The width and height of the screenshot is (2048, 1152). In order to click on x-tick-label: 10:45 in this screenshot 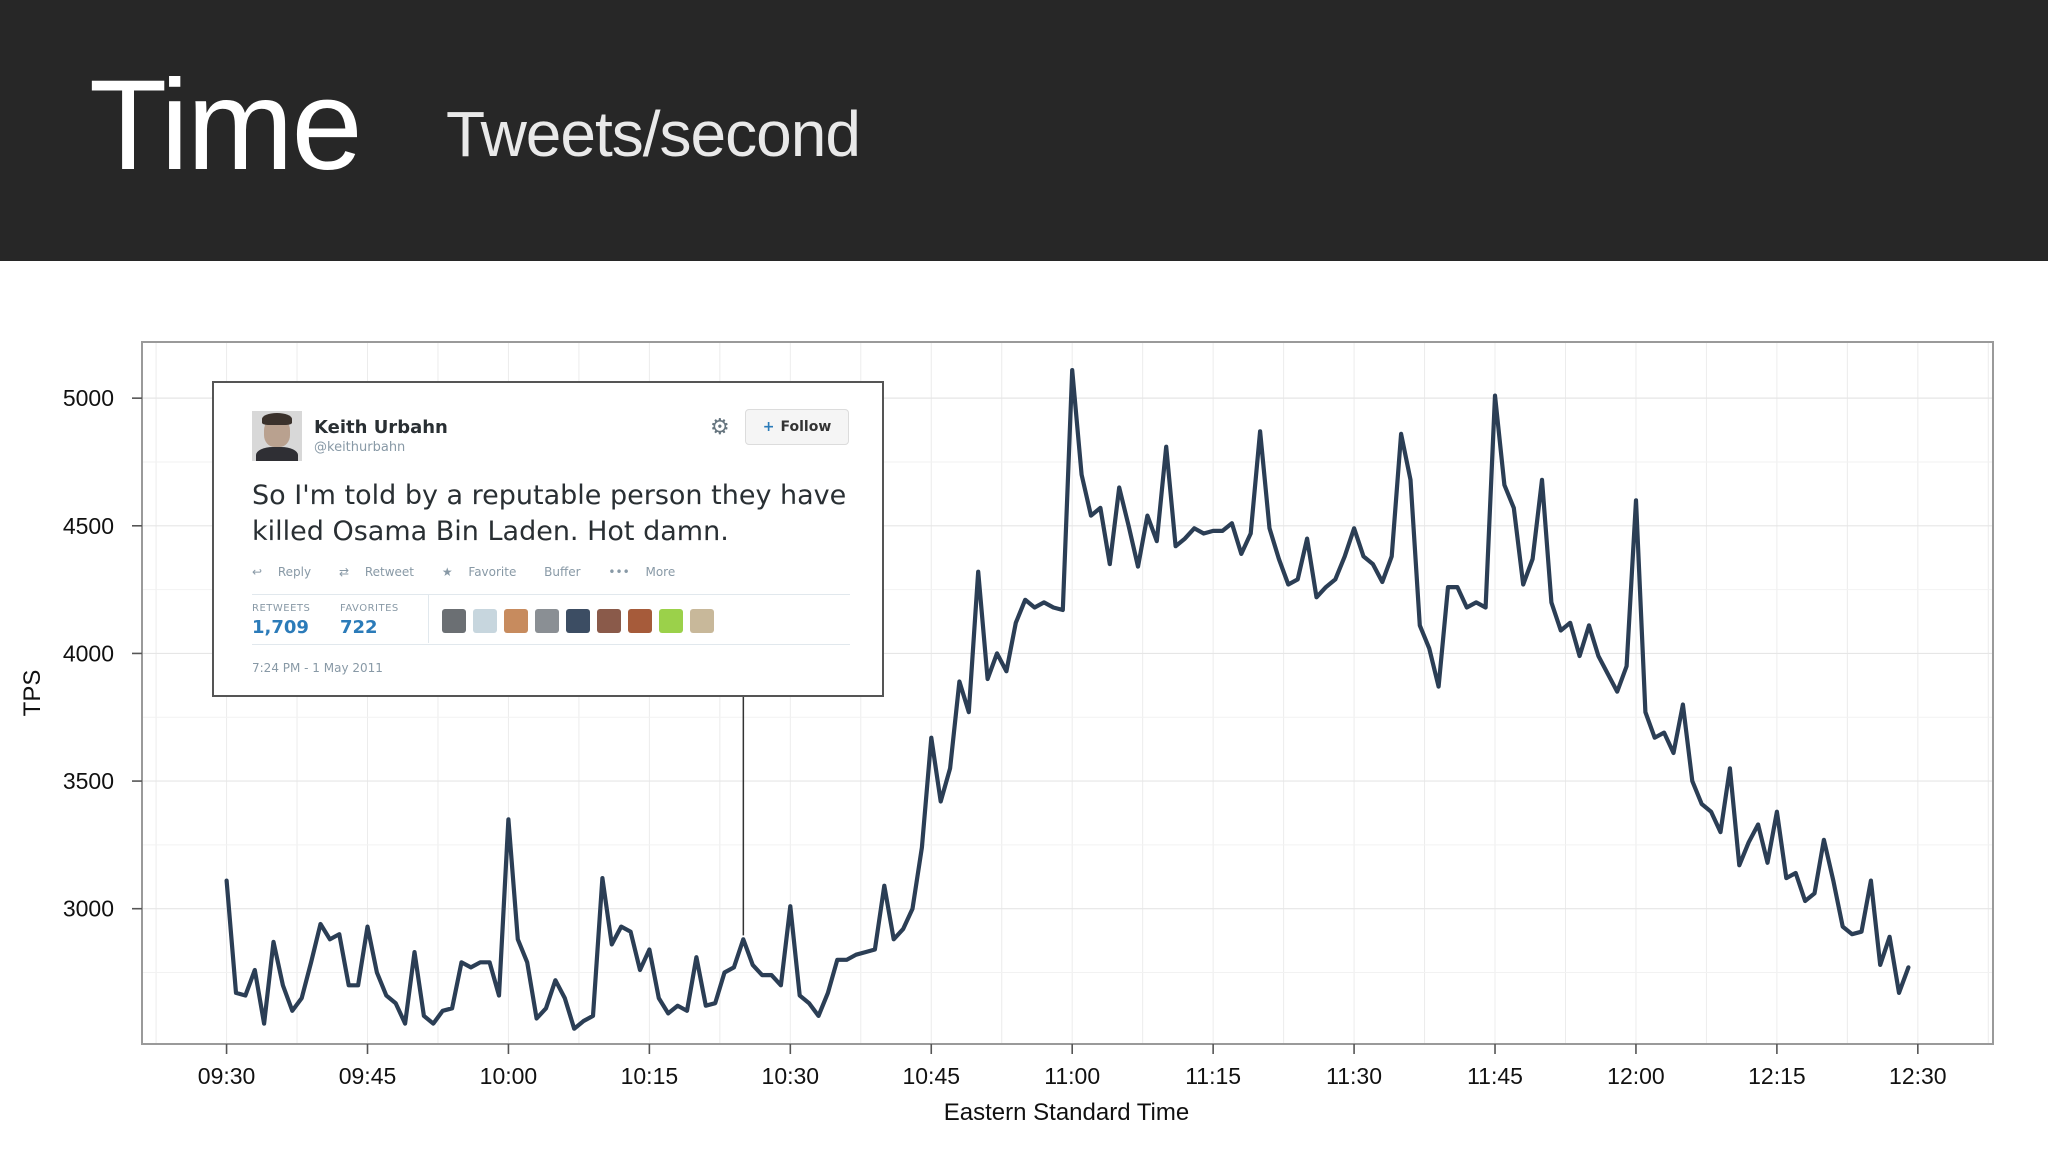, I will do `click(931, 1076)`.